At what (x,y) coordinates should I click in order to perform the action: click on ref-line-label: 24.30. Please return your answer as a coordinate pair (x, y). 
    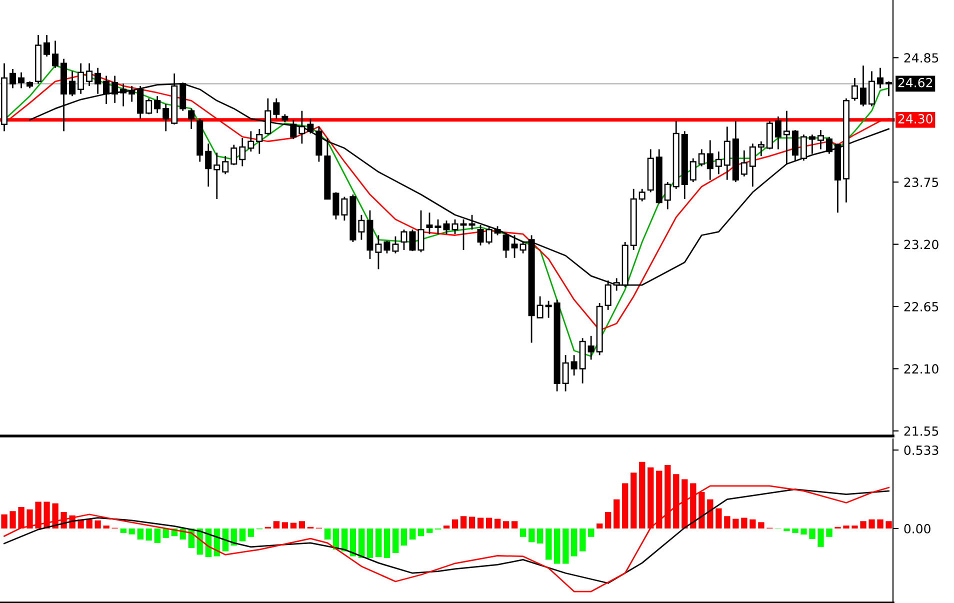
    Looking at the image, I should click on (915, 119).